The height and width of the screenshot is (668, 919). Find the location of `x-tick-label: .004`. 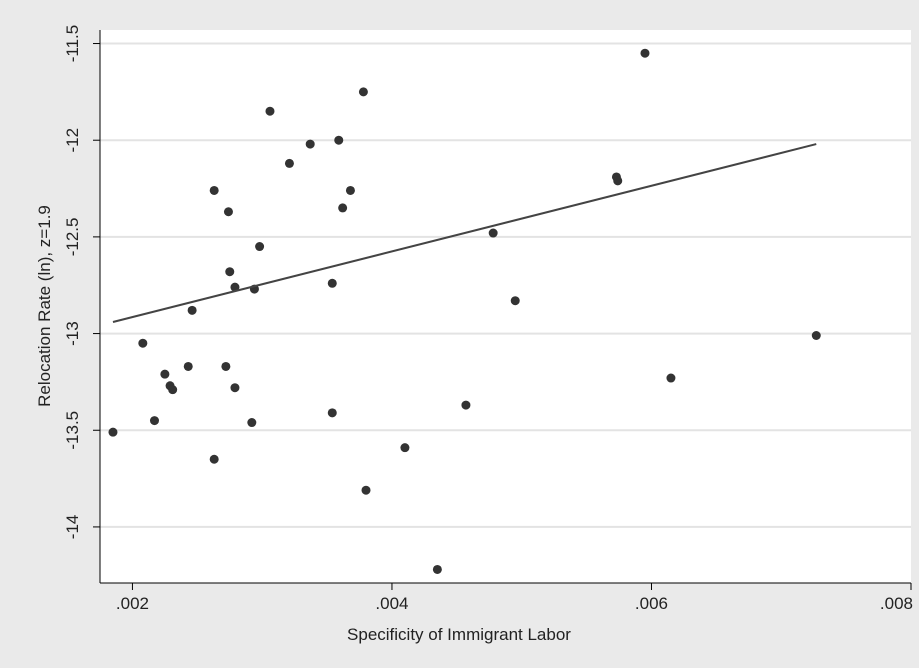

x-tick-label: .004 is located at coordinates (391, 603).